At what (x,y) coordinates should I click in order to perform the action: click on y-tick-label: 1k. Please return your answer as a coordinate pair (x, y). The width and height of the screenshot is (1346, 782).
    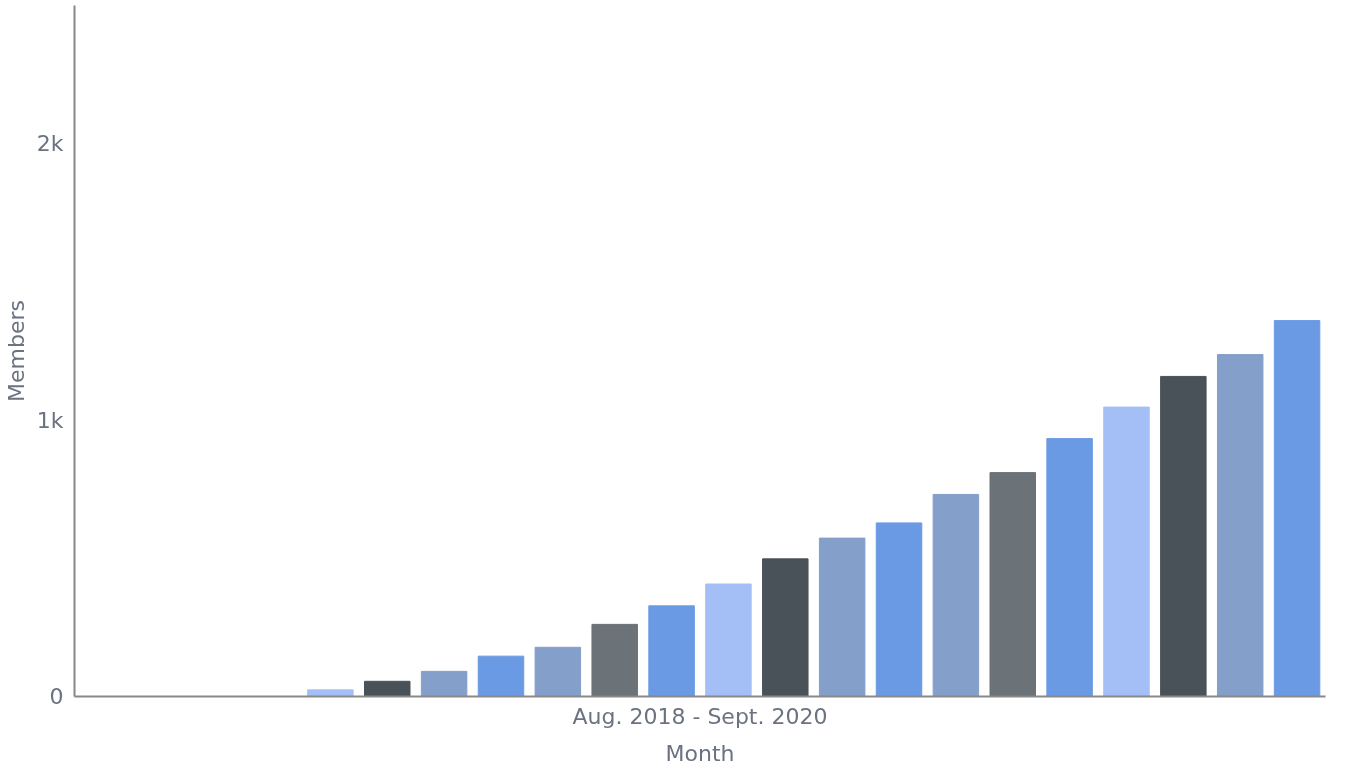
    Looking at the image, I should click on (50, 420).